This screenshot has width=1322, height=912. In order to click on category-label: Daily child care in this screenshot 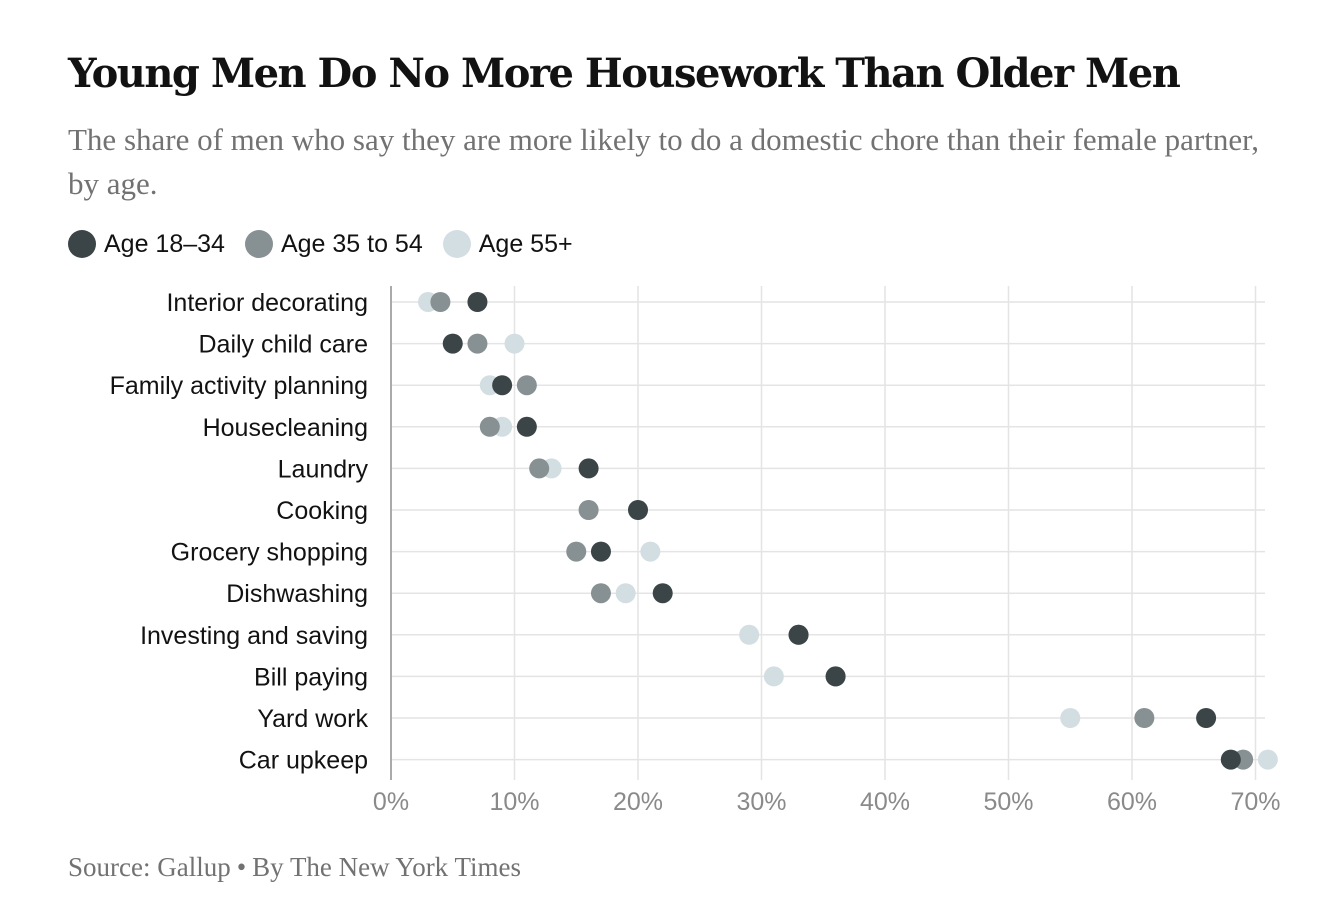, I will do `click(283, 345)`.